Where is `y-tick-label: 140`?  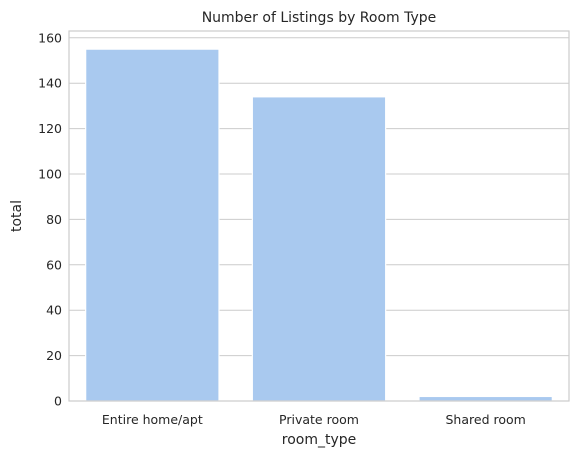
y-tick-label: 140 is located at coordinates (50, 83).